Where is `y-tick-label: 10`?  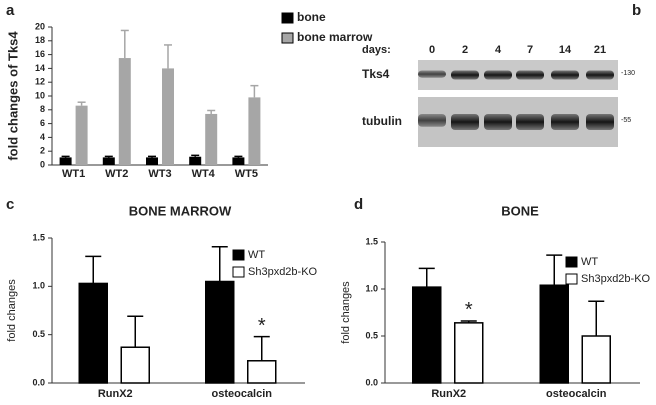
y-tick-label: 10 is located at coordinates (40, 95).